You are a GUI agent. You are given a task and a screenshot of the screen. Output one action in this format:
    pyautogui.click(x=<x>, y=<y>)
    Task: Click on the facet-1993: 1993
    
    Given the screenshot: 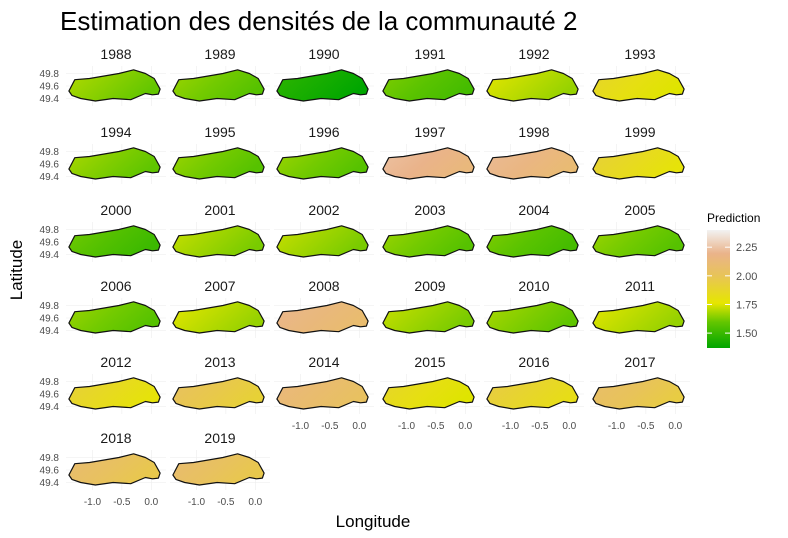 What is the action you would take?
    pyautogui.click(x=640, y=76)
    